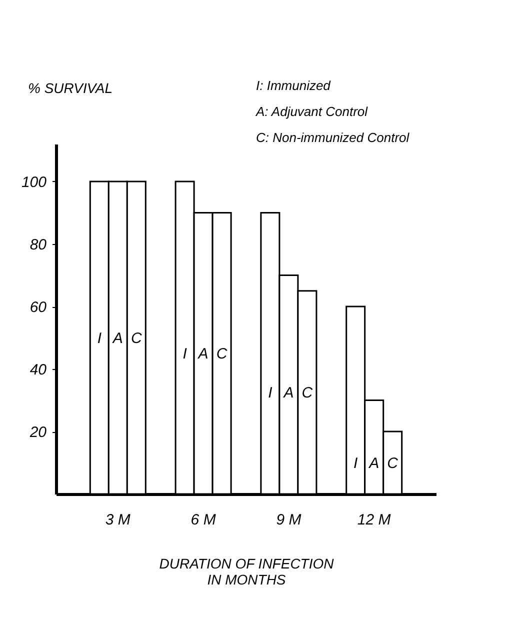 The width and height of the screenshot is (515, 626). I want to click on annotation: C: Non-immunized Control, so click(333, 137).